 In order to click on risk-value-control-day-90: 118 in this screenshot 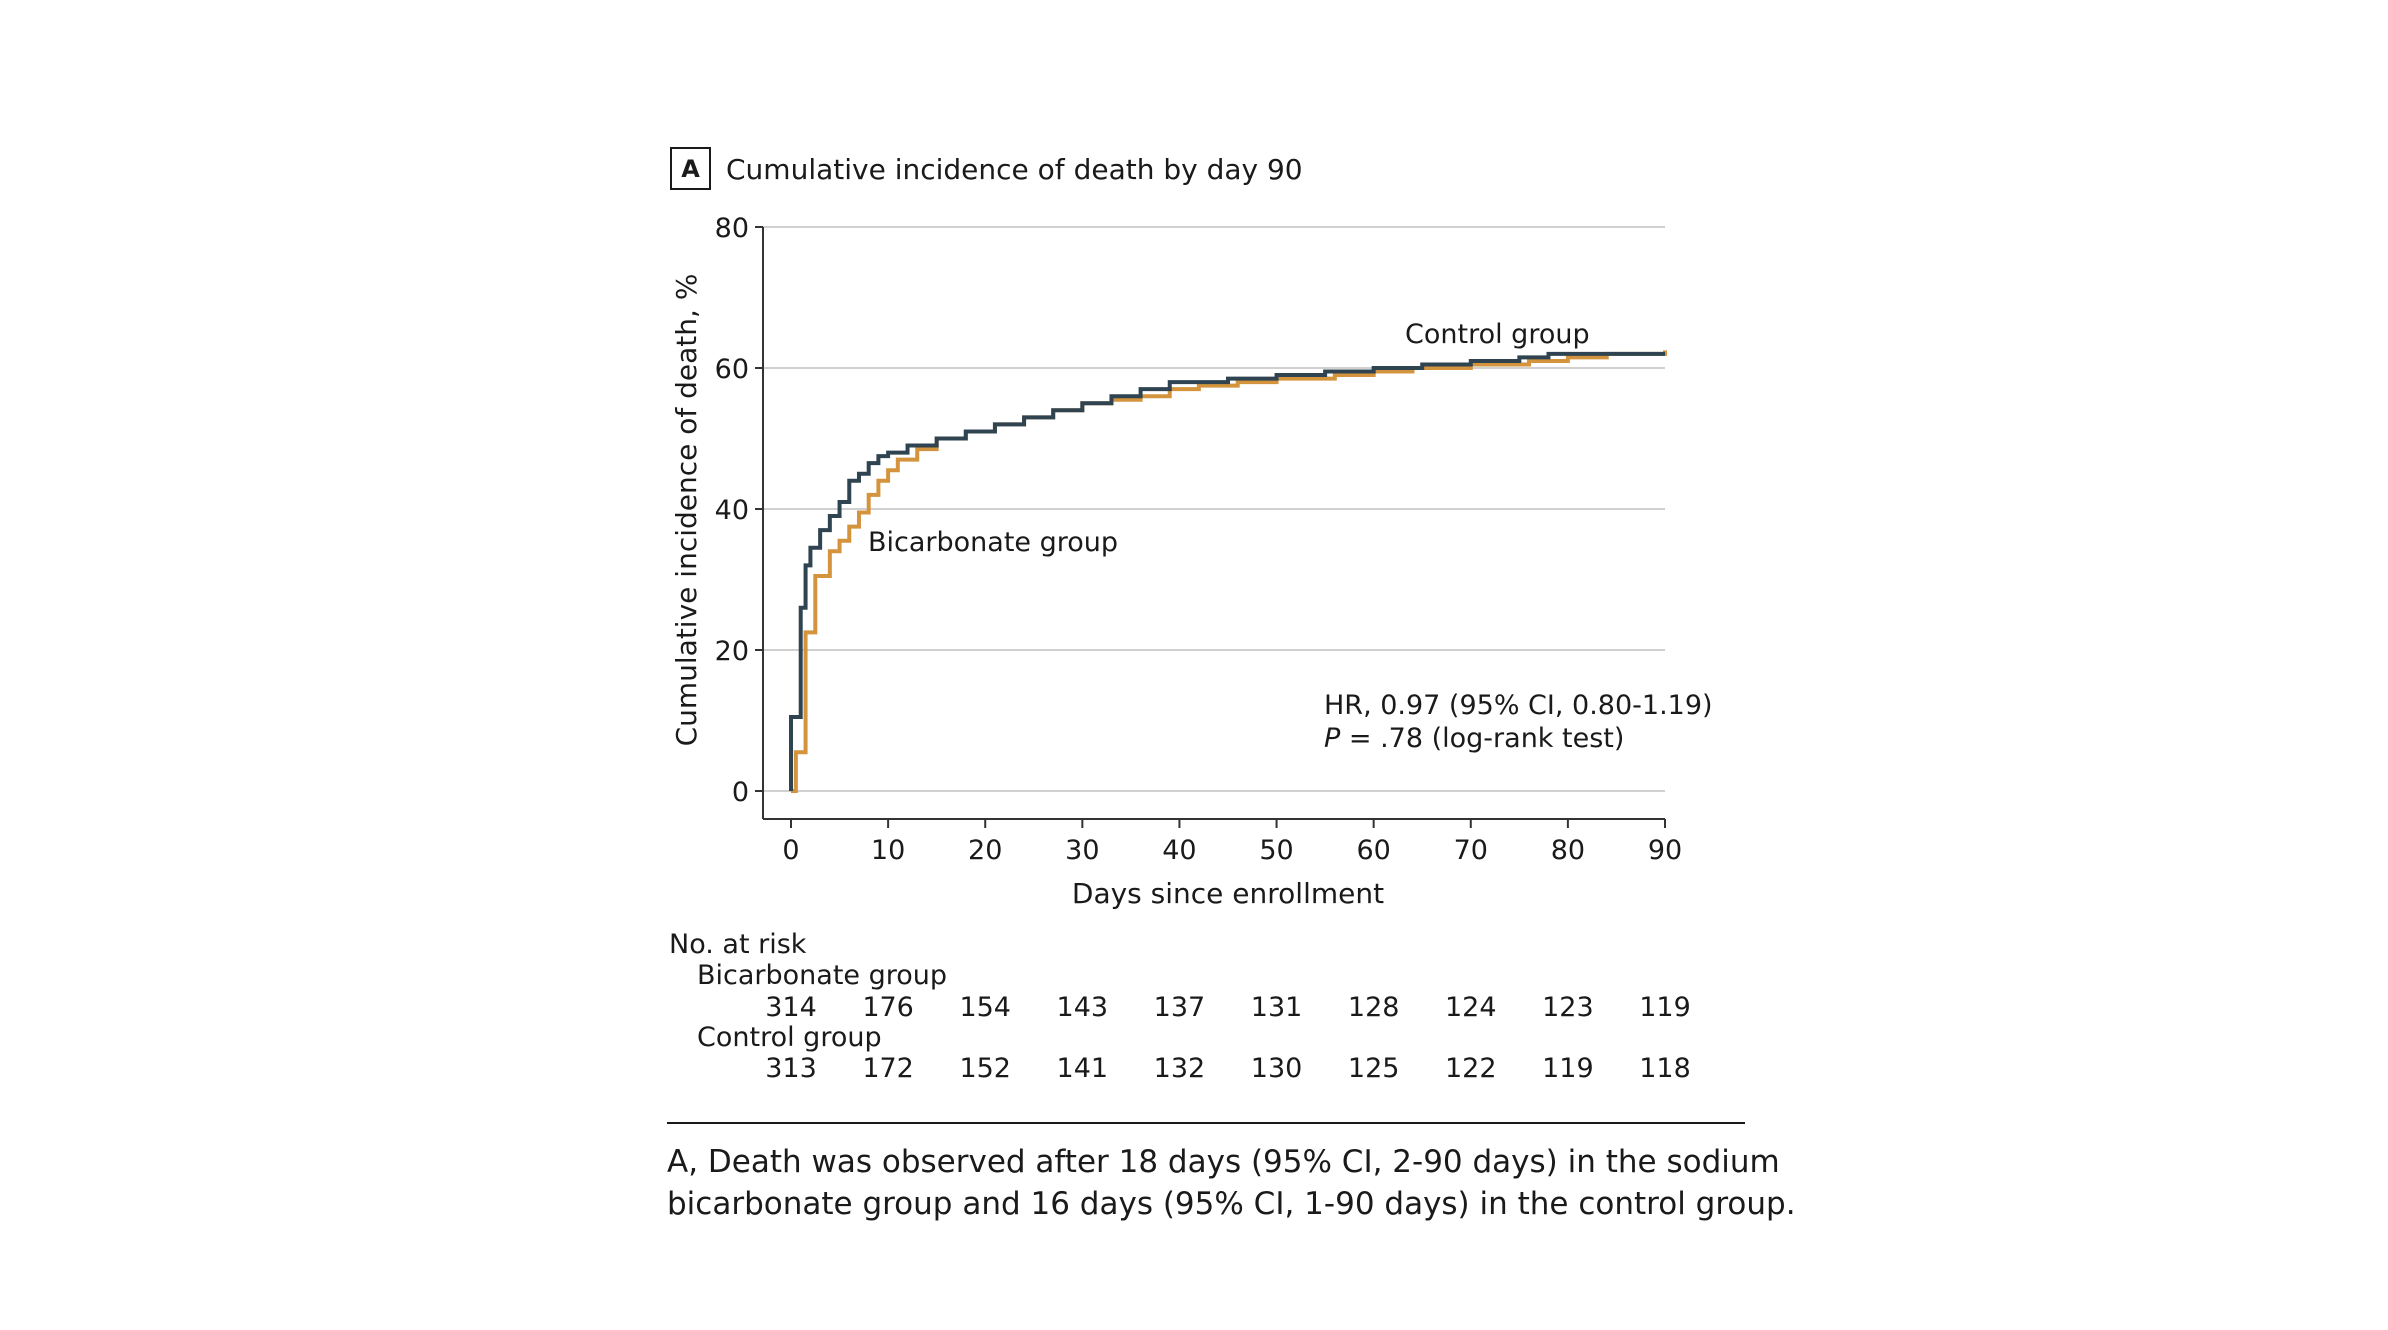, I will do `click(1665, 1068)`.